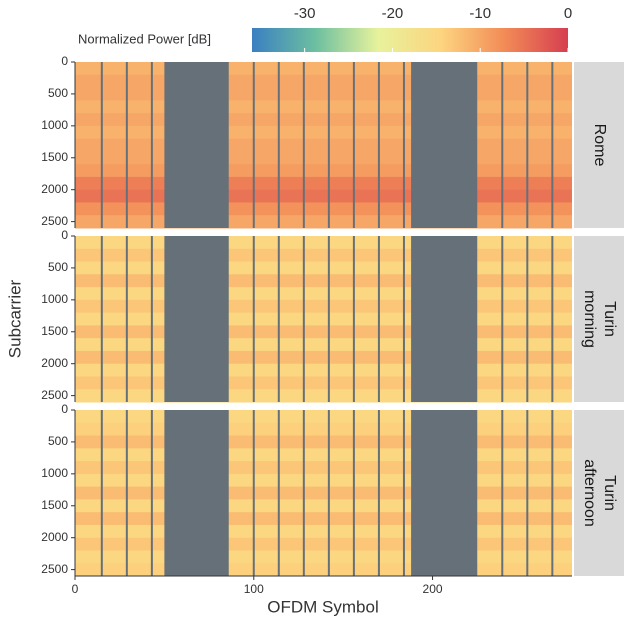  What do you see at coordinates (322, 606) in the screenshot?
I see `x-axis-title: OFDM Symbol` at bounding box center [322, 606].